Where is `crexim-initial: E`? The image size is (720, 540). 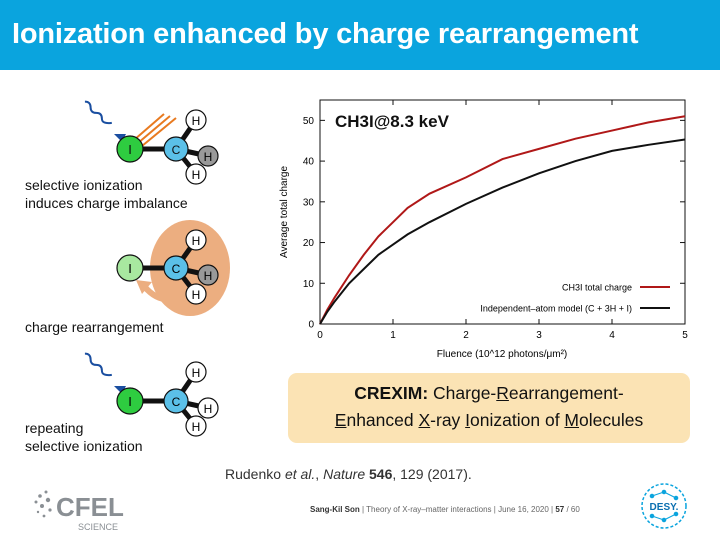 crexim-initial: E is located at coordinates (340, 420).